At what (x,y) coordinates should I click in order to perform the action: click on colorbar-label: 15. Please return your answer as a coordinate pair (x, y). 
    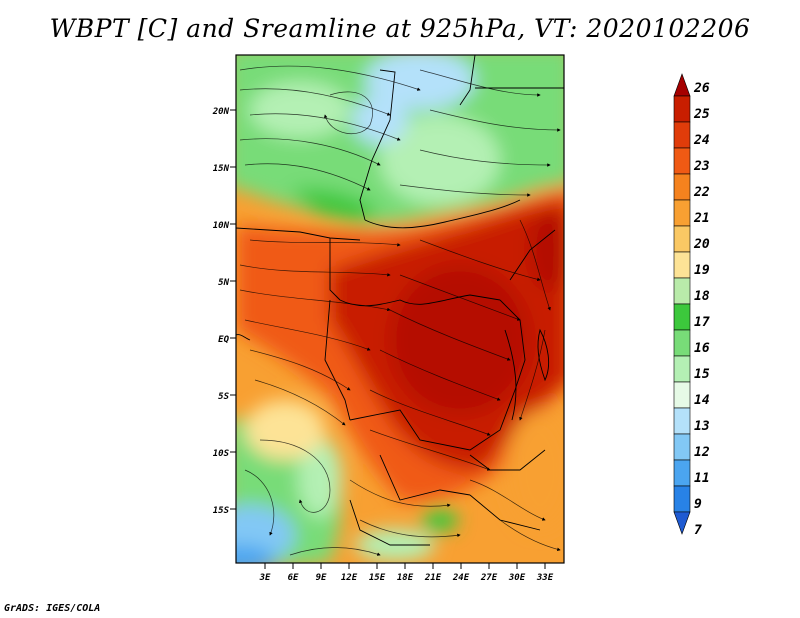
    Looking at the image, I should click on (702, 374).